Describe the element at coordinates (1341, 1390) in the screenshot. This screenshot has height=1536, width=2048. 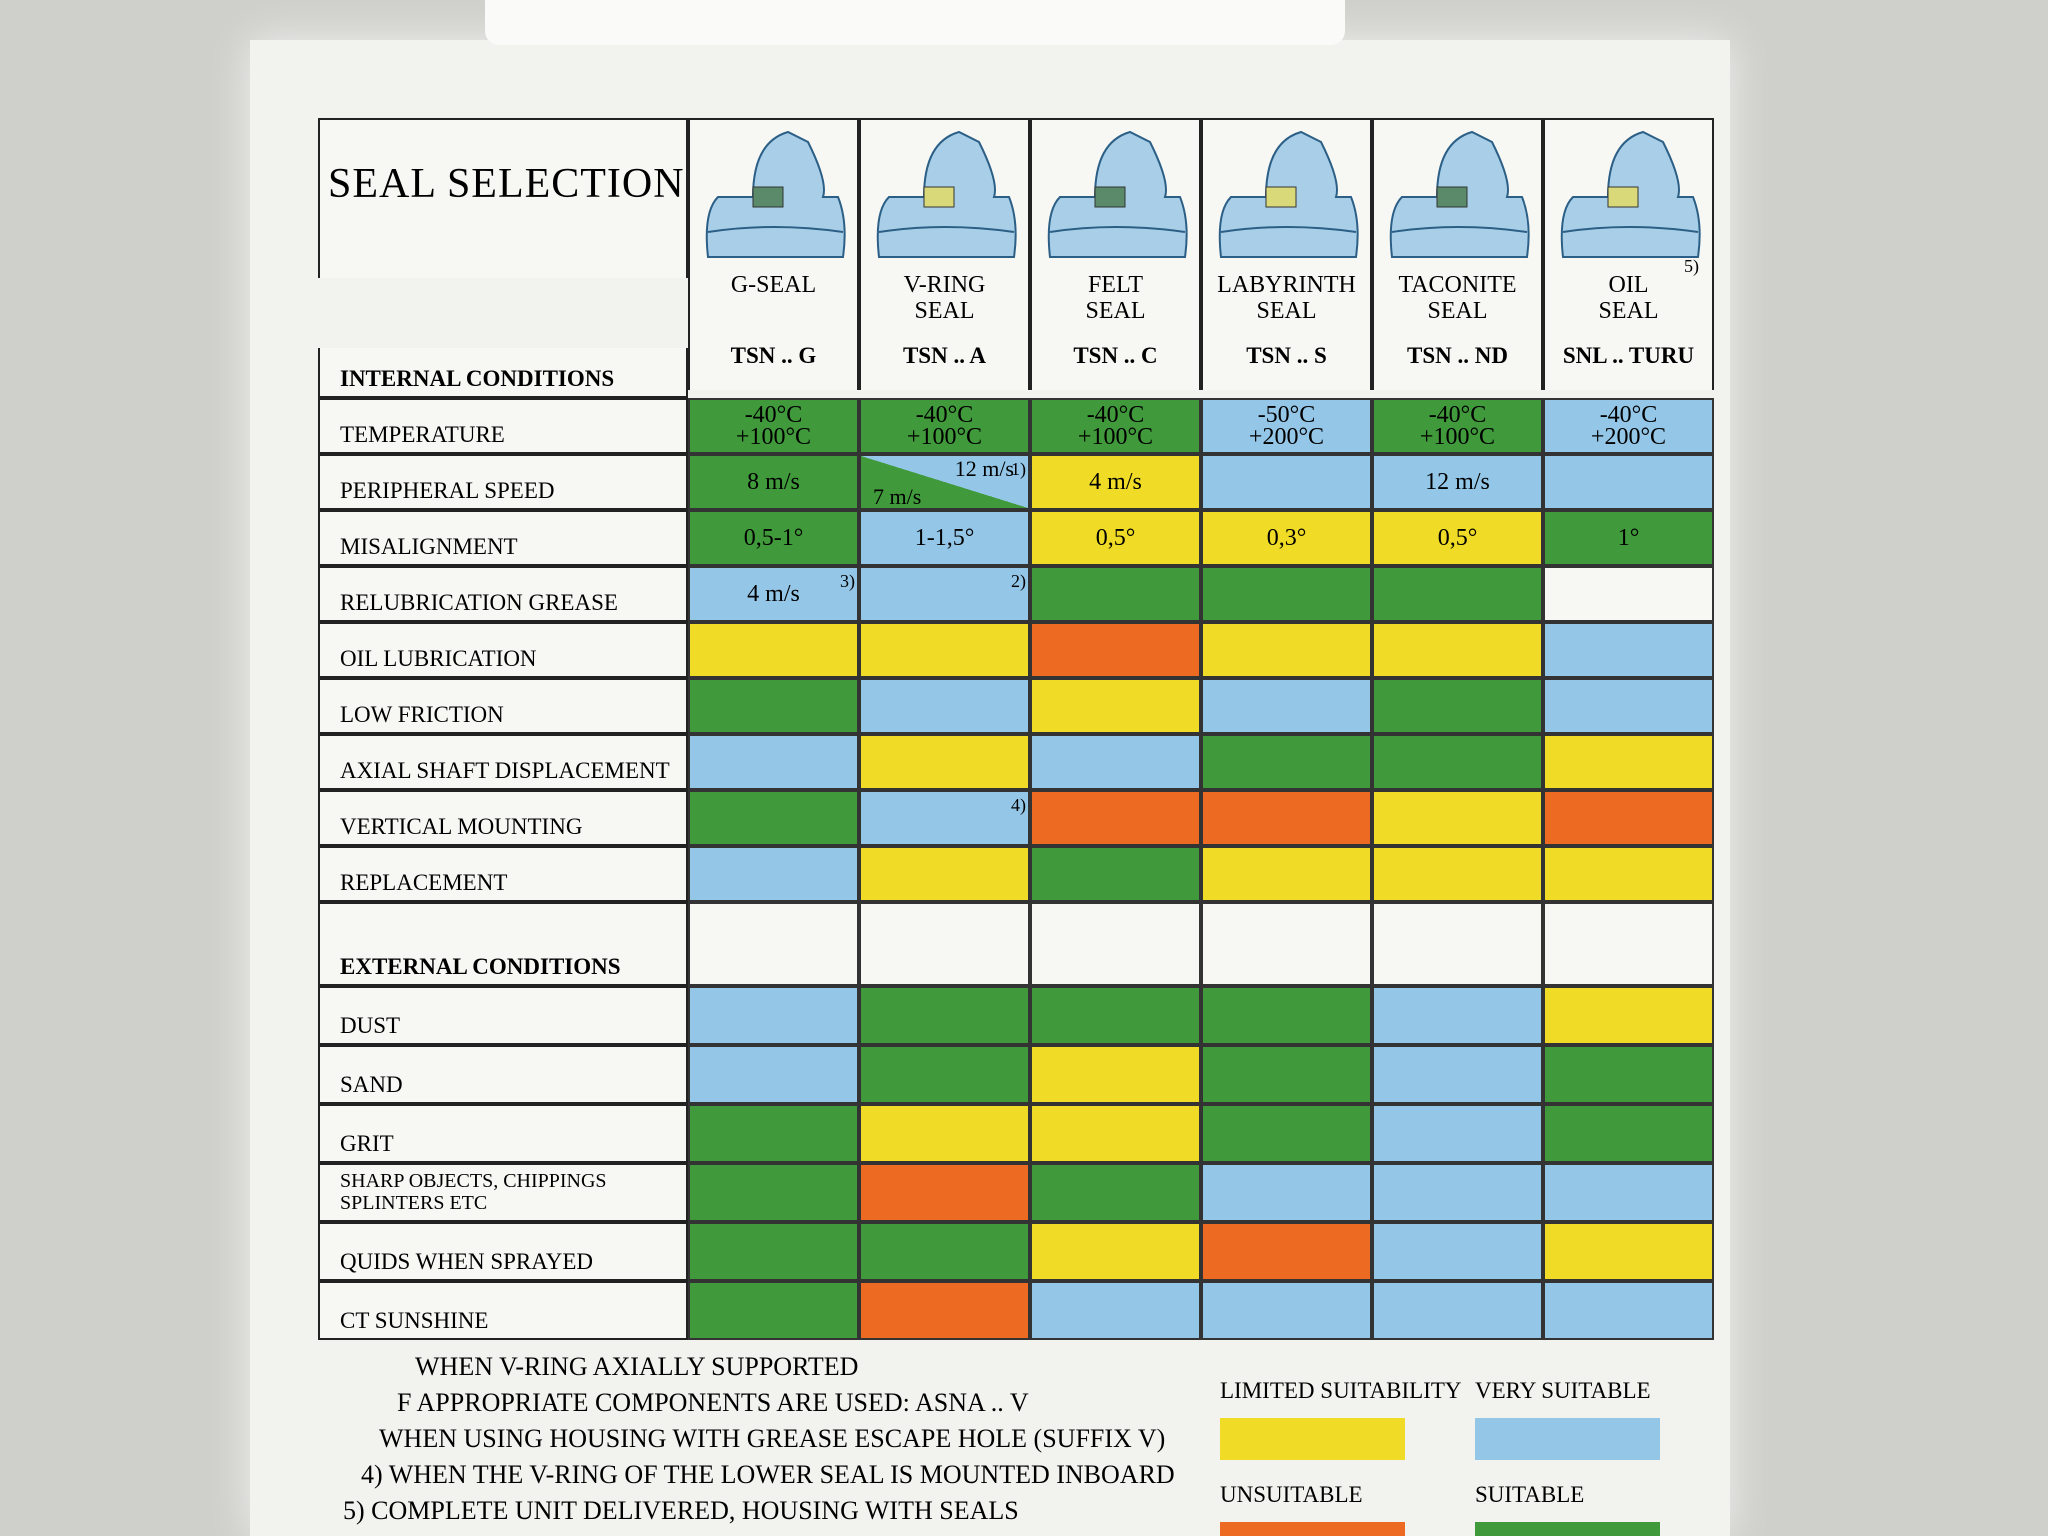
I see `legend-label: LIMITED SUITABILITY` at that location.